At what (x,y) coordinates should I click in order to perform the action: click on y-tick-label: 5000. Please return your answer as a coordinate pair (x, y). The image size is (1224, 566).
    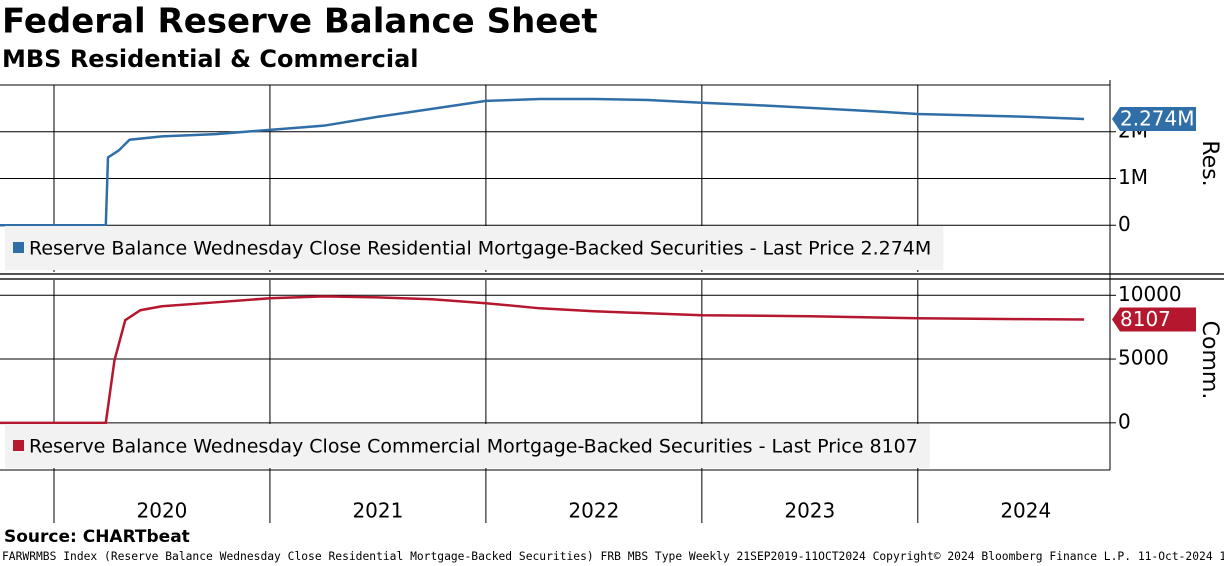
    Looking at the image, I should click on (1143, 358).